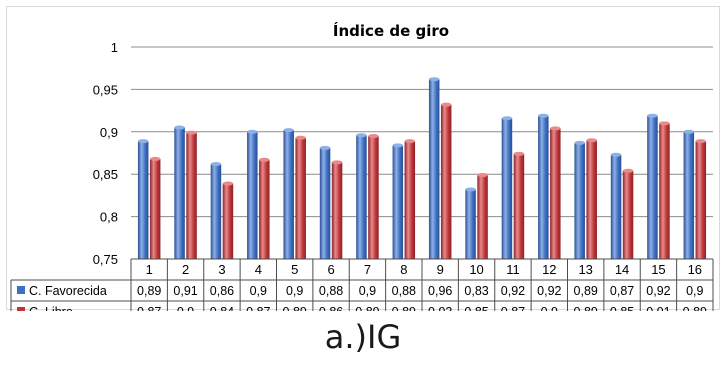 This screenshot has height=379, width=726. What do you see at coordinates (109, 132) in the screenshot?
I see `y-tick-label: 0,9` at bounding box center [109, 132].